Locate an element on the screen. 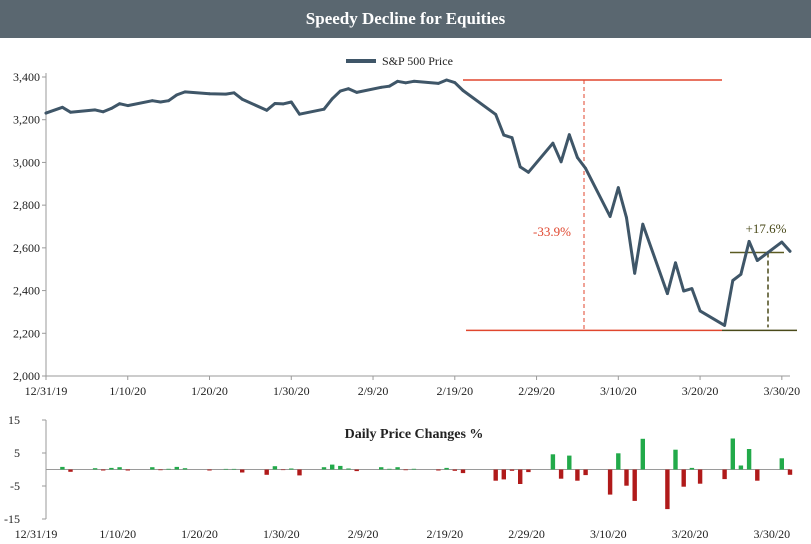 The height and width of the screenshot is (544, 811). price-y-tick-label: 3,000 is located at coordinates (26, 162).